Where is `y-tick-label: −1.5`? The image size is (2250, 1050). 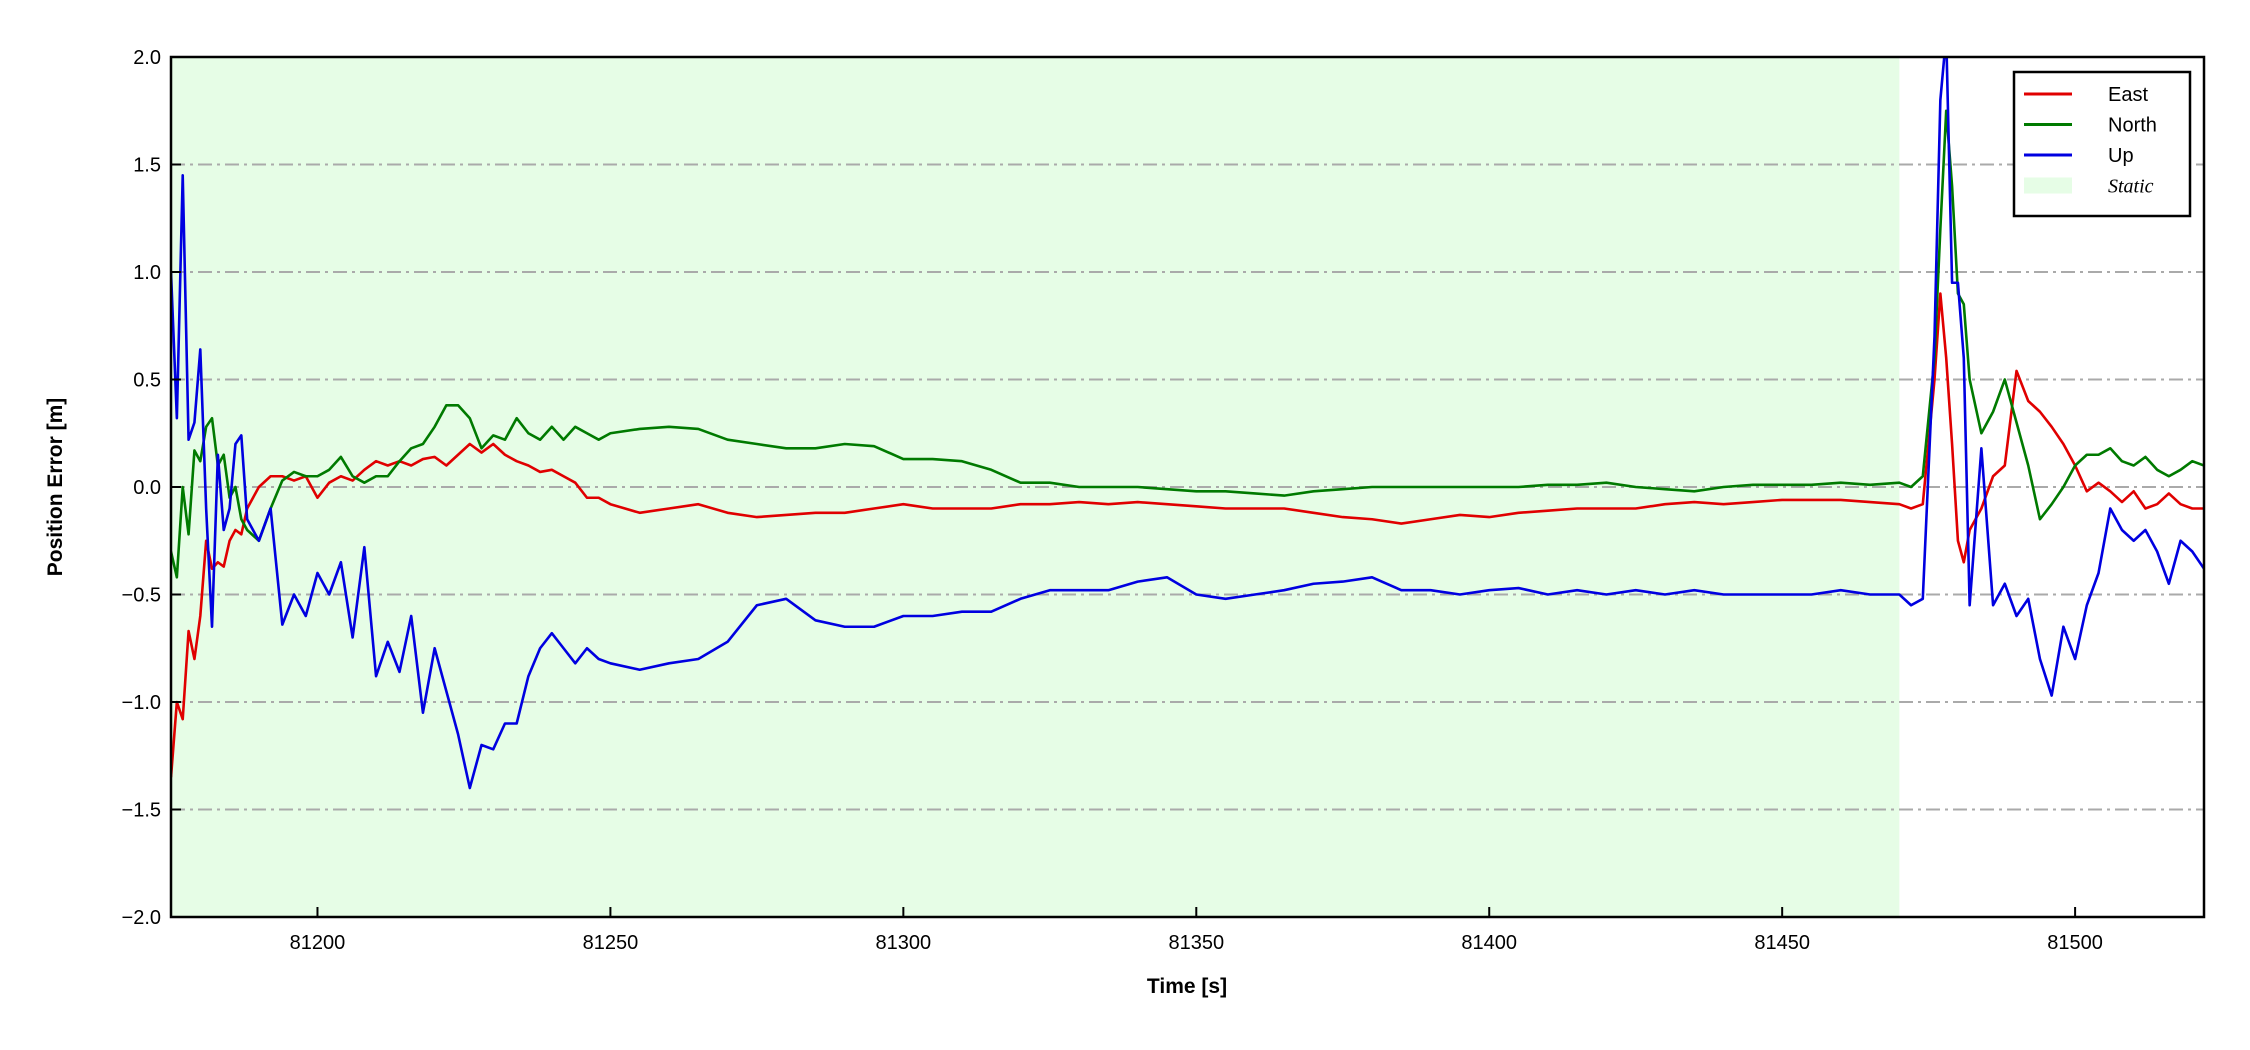 y-tick-label: −1.5 is located at coordinates (141, 811).